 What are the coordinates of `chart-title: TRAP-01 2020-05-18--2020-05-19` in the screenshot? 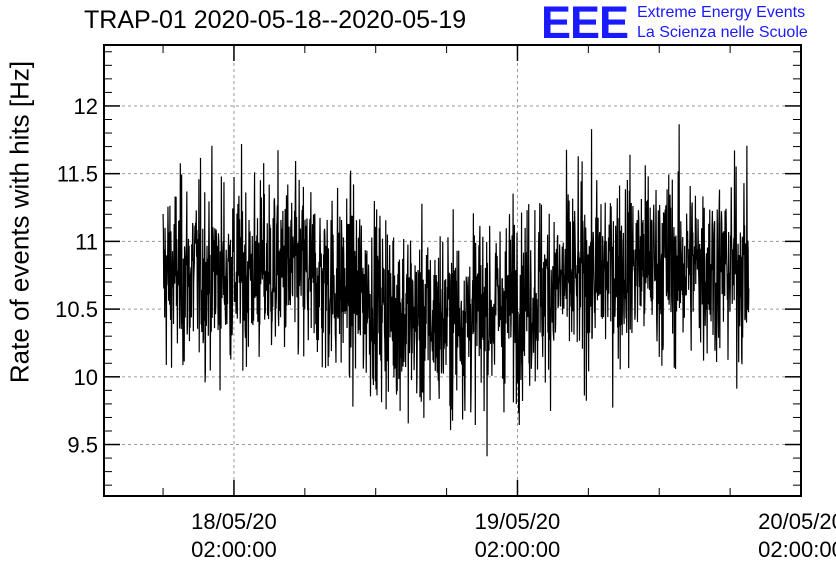 It's located at (275, 20).